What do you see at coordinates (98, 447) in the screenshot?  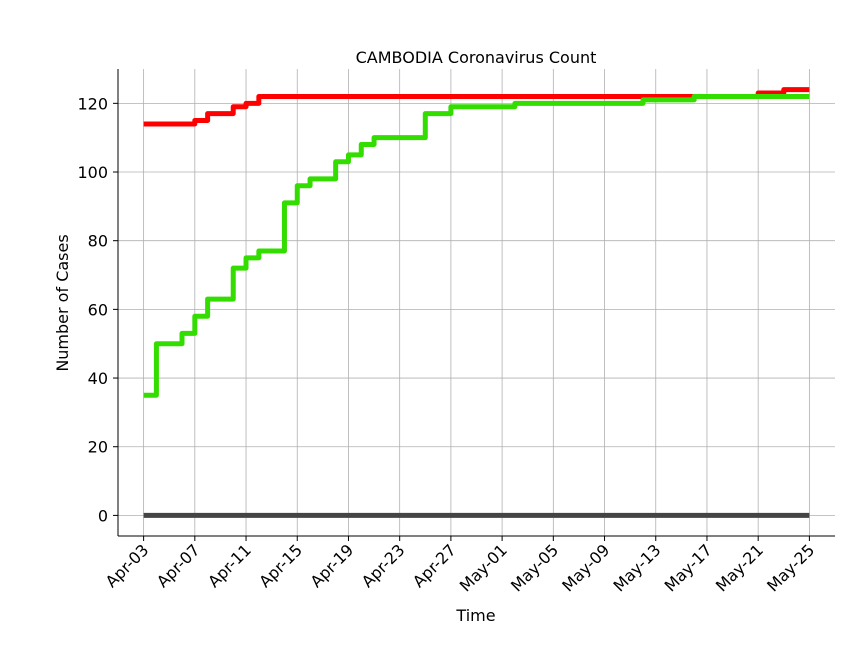 I see `y-tick-label: 20` at bounding box center [98, 447].